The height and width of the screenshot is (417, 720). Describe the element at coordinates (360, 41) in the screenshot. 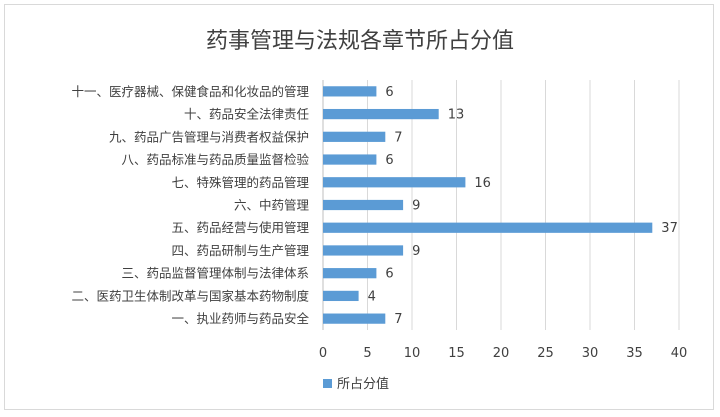

I see `chart-title: 药事管理与法规各章节所占分值` at that location.